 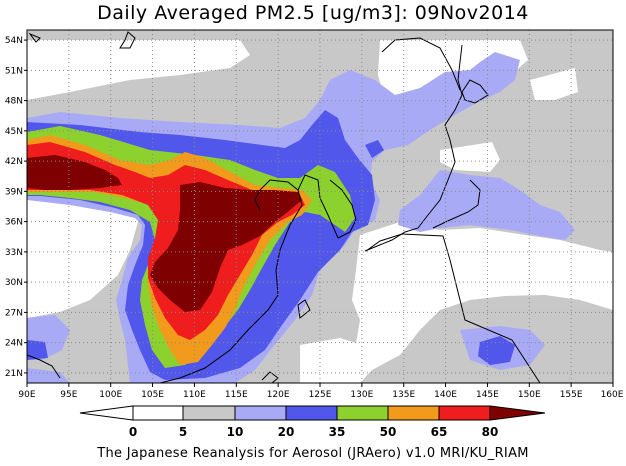 What do you see at coordinates (14, 344) in the screenshot?
I see `lat-tick-label: 24N` at bounding box center [14, 344].